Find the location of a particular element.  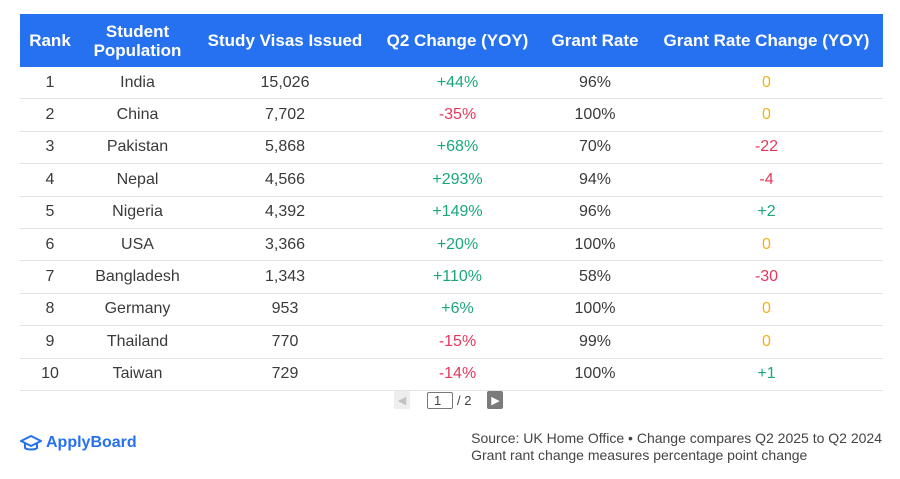

rank-cell: 4 is located at coordinates (50, 180).